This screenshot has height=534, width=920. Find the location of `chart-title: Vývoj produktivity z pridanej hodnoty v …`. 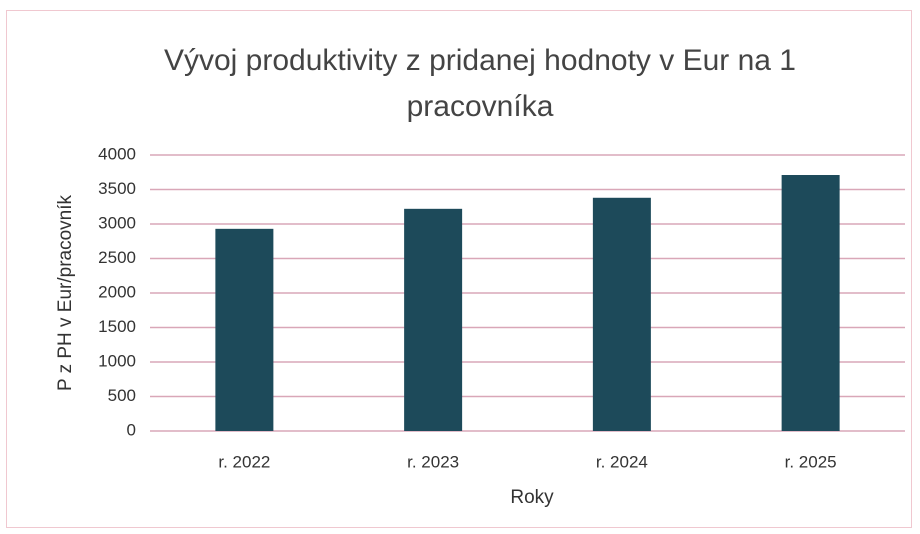

chart-title: Vývoj produktivity z pridanej hodnoty v … is located at coordinates (479, 83).